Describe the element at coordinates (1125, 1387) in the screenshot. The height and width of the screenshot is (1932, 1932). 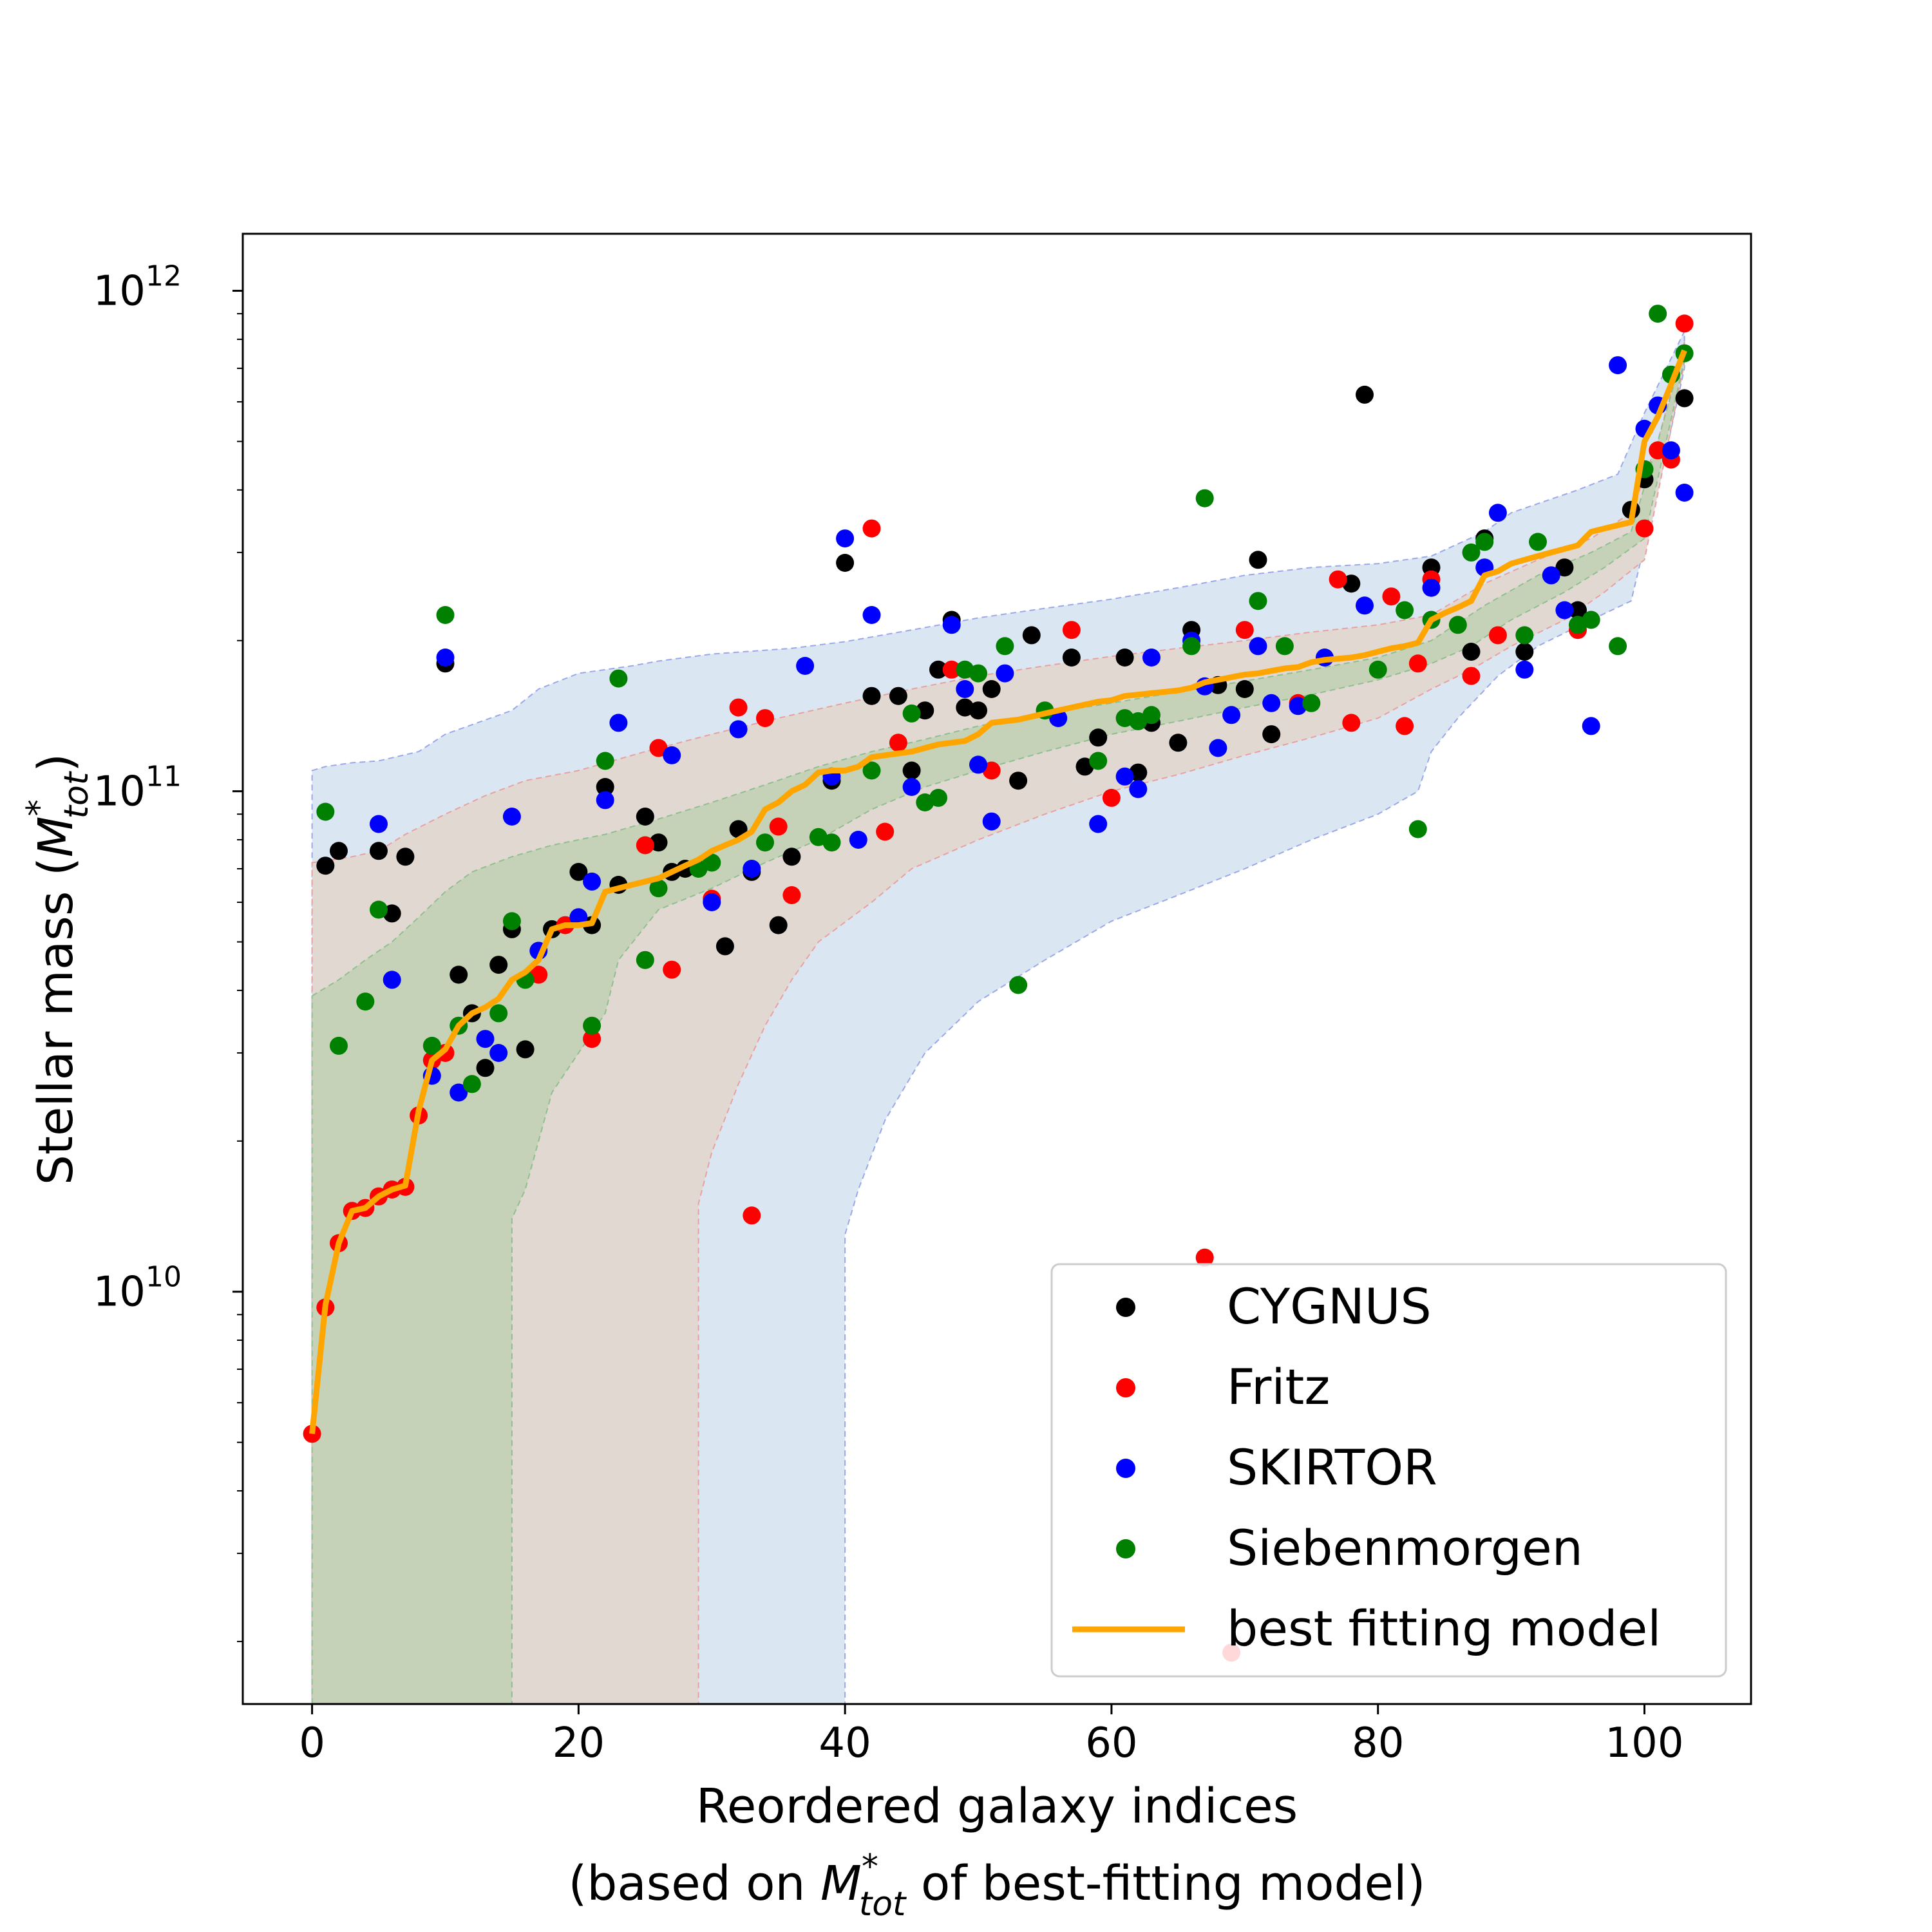
I see `legend-marker-fritz` at that location.